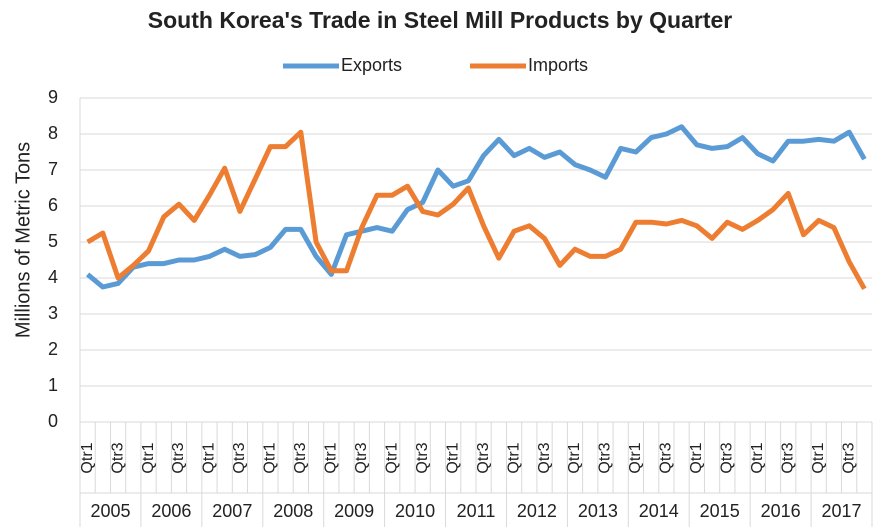 This screenshot has width=876, height=527. Describe the element at coordinates (53, 277) in the screenshot. I see `y-tick-label: 4` at that location.